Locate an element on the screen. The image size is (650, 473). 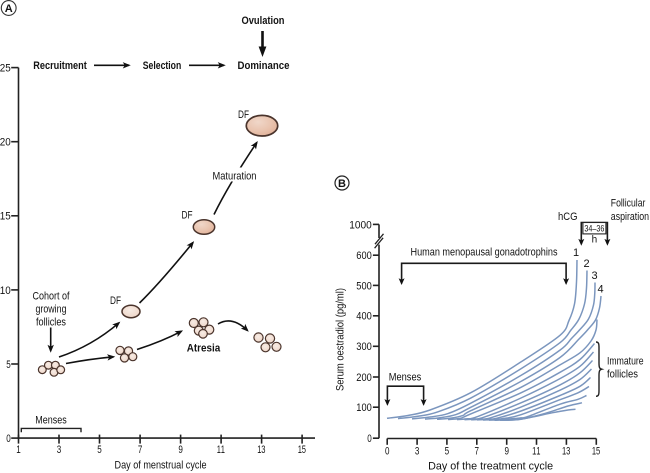
svg-text: 100 is located at coordinates (364, 408).